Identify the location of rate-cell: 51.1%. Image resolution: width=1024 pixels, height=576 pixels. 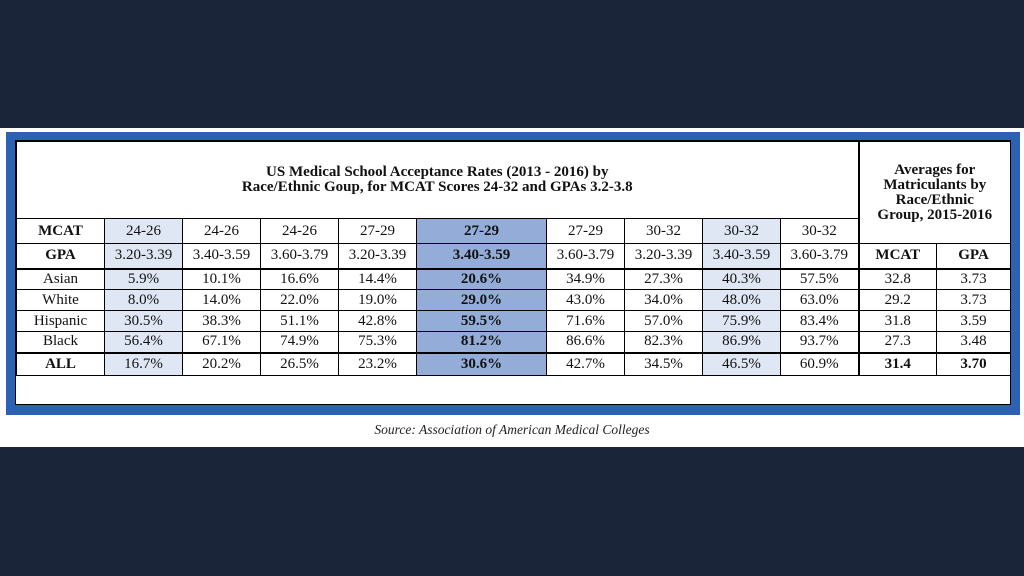
(299, 321).